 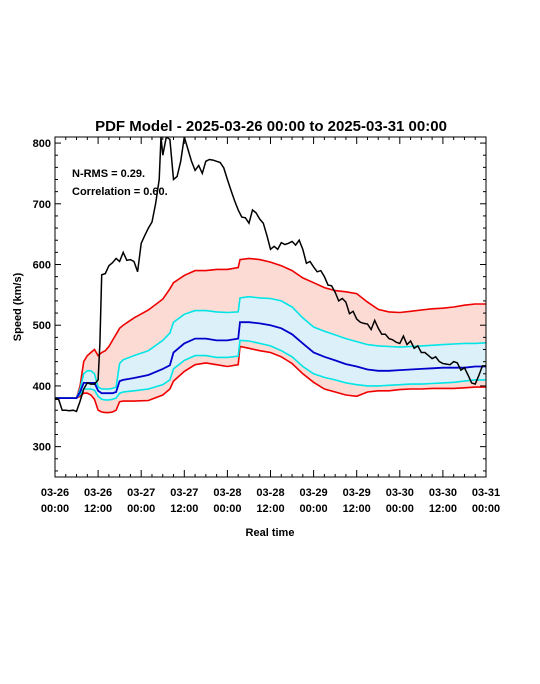 I want to click on y-axis-label: Speed (km/s), so click(x=18, y=306).